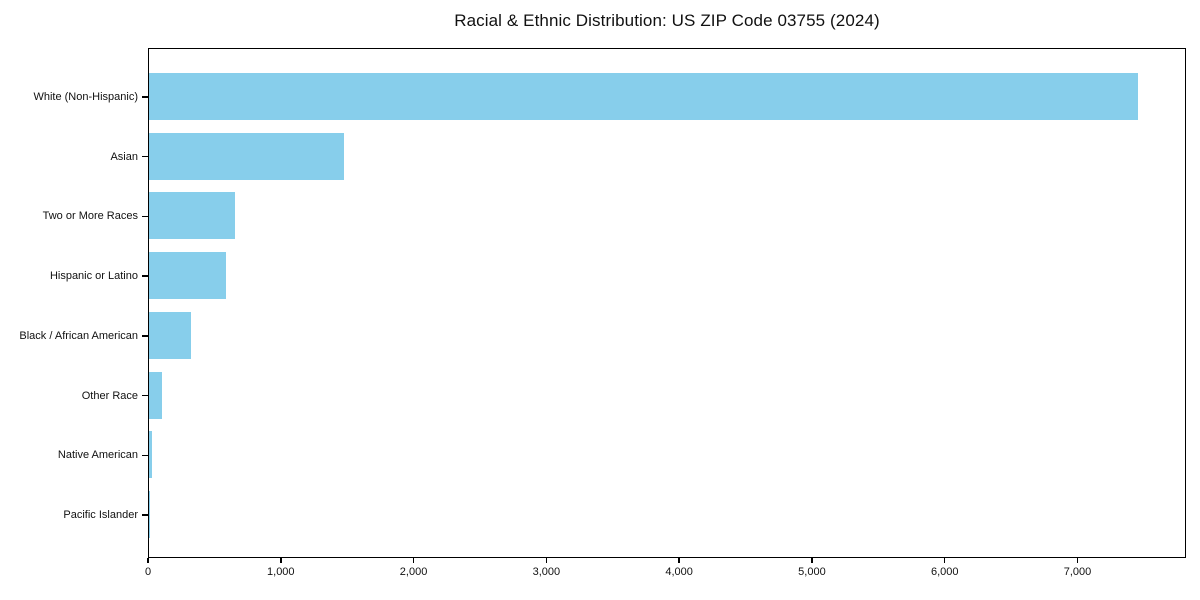 The image size is (1200, 600). Describe the element at coordinates (247, 156) in the screenshot. I see `bar-asian` at that location.